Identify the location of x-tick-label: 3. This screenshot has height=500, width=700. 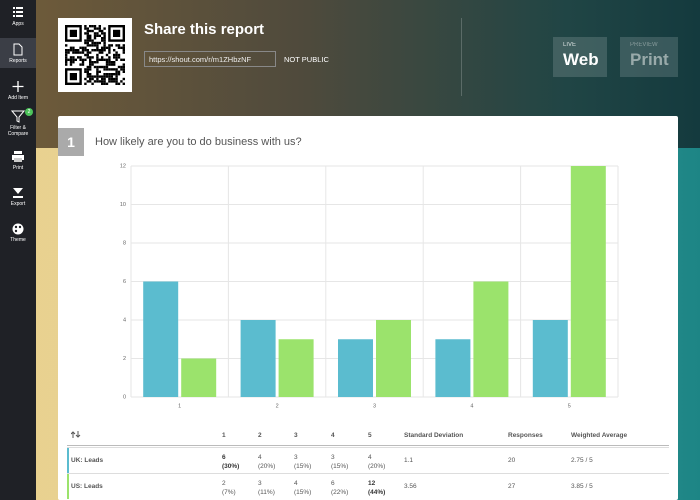
(374, 406).